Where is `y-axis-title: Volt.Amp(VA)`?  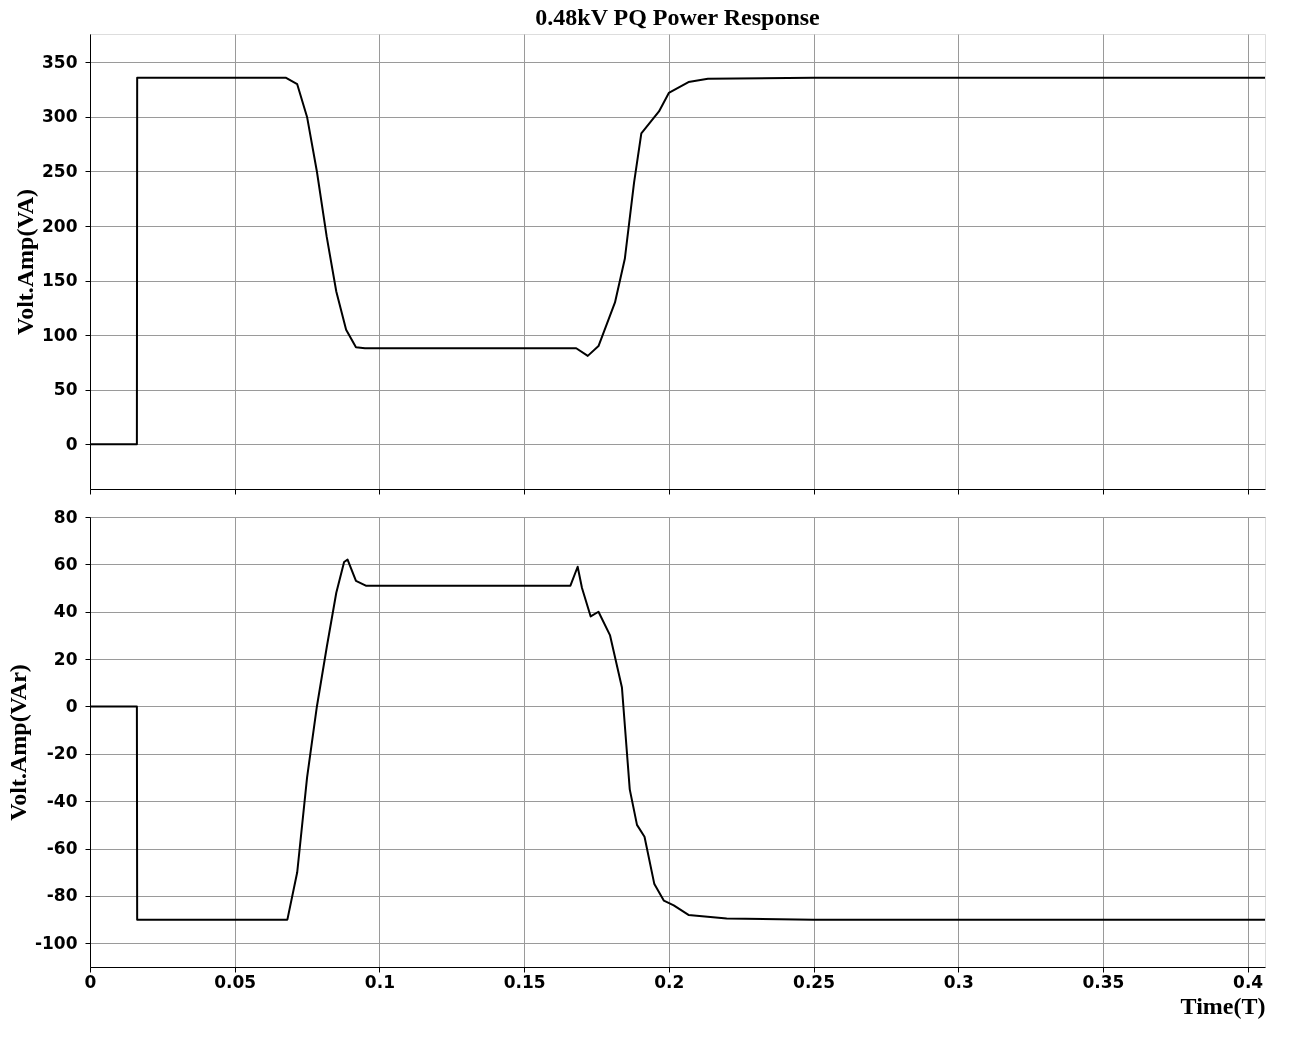 y-axis-title: Volt.Amp(VA) is located at coordinates (25, 262).